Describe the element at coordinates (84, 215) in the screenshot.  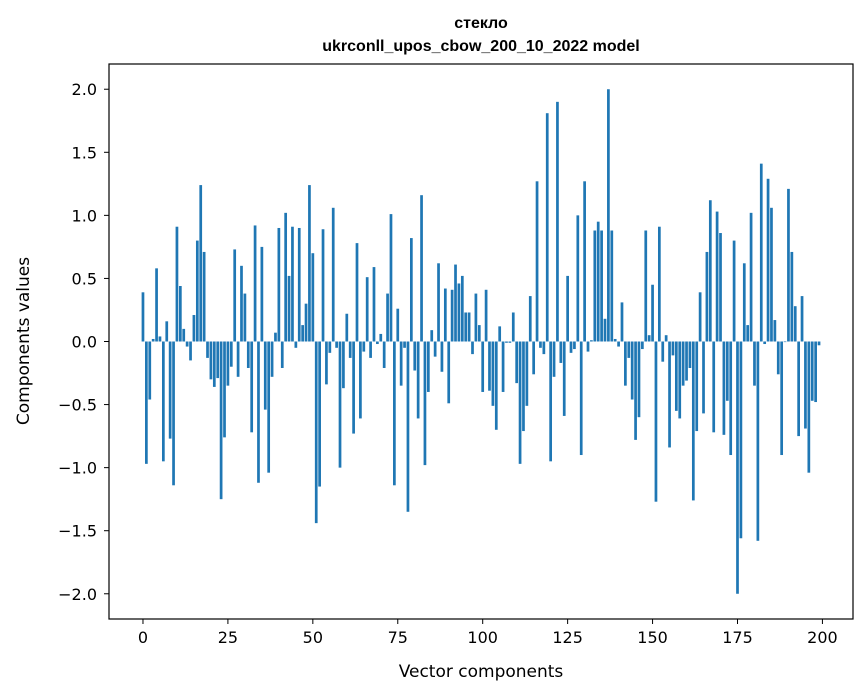
I see `y-tick-label: 1.0` at that location.